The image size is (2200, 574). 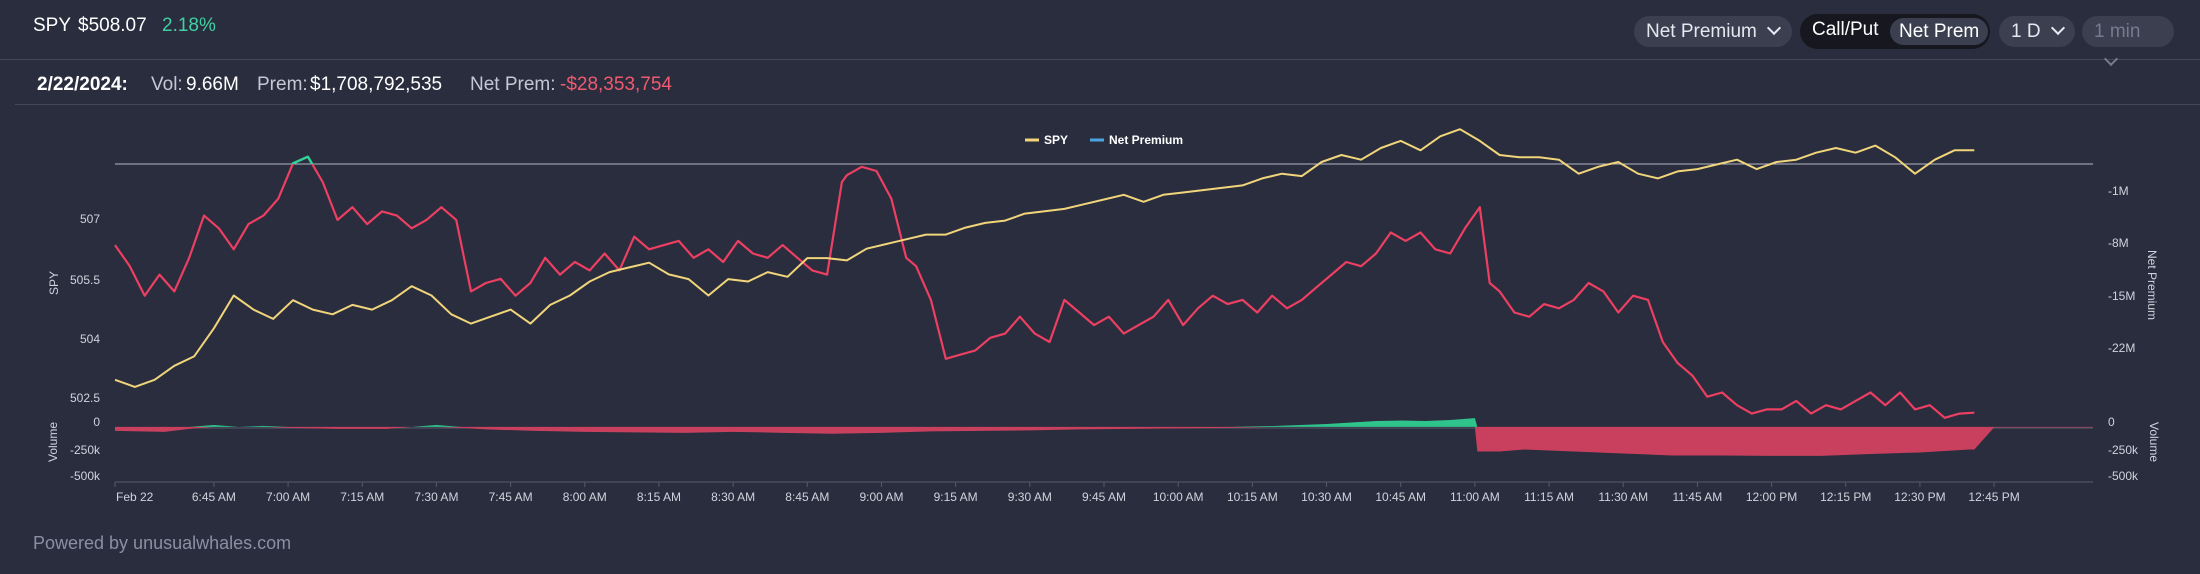 What do you see at coordinates (362, 497) in the screenshot?
I see `x-tick-label: 7:15 AM` at bounding box center [362, 497].